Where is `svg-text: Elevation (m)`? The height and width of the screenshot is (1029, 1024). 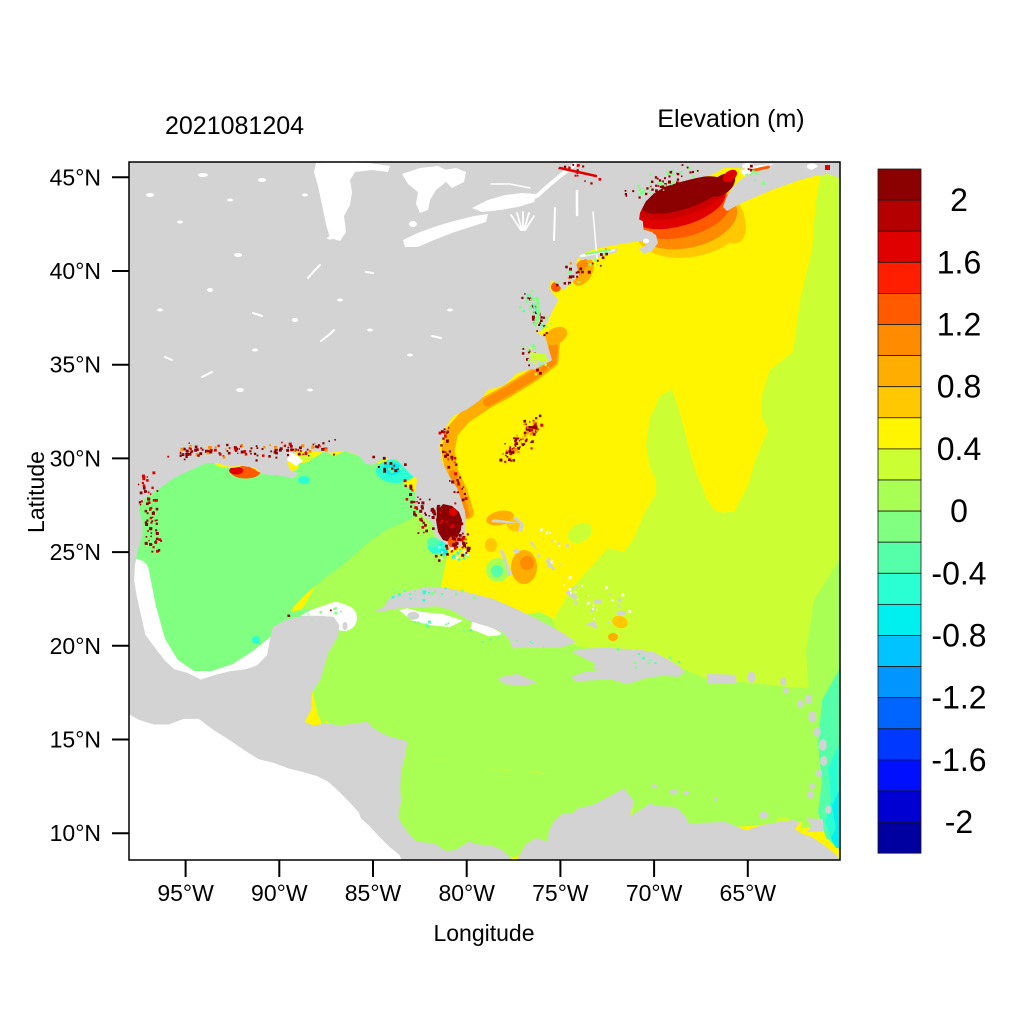
svg-text: Elevation (m) is located at coordinates (730, 119).